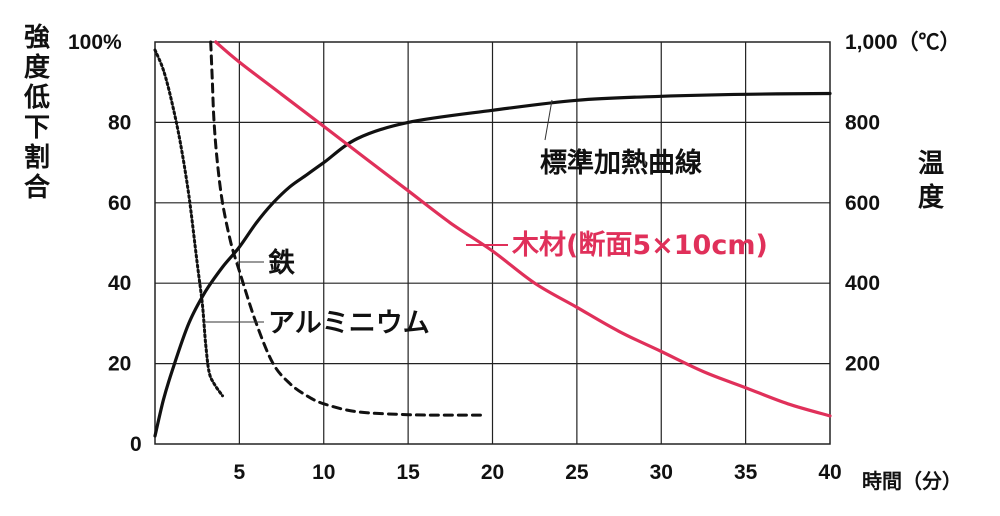 This screenshot has height=516, width=1000. Describe the element at coordinates (37, 38) in the screenshot. I see `y-left-axis-label-char: 強` at that location.